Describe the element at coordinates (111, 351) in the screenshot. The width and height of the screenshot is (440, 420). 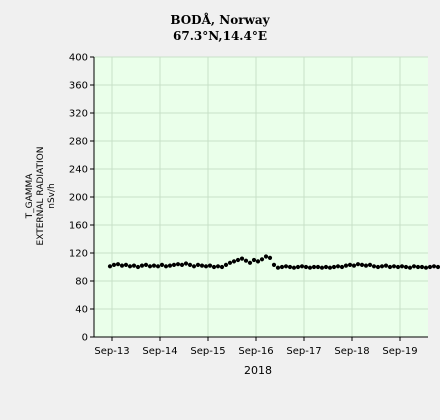
I see `x-tick-label: Sep-13` at that location.